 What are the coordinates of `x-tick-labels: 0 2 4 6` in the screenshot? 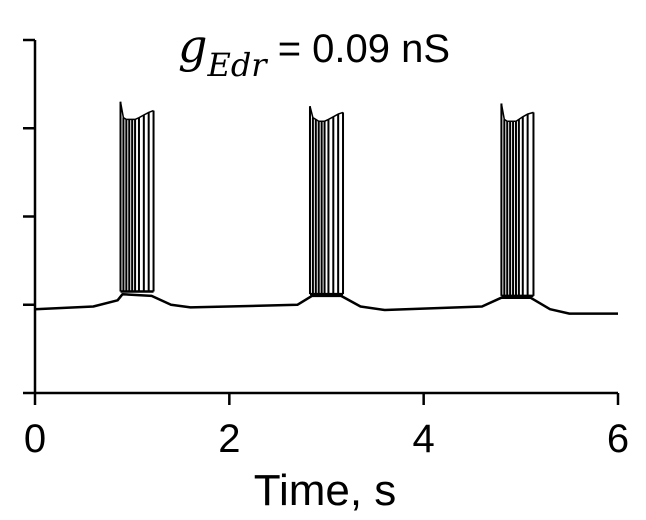 It's located at (326, 439).